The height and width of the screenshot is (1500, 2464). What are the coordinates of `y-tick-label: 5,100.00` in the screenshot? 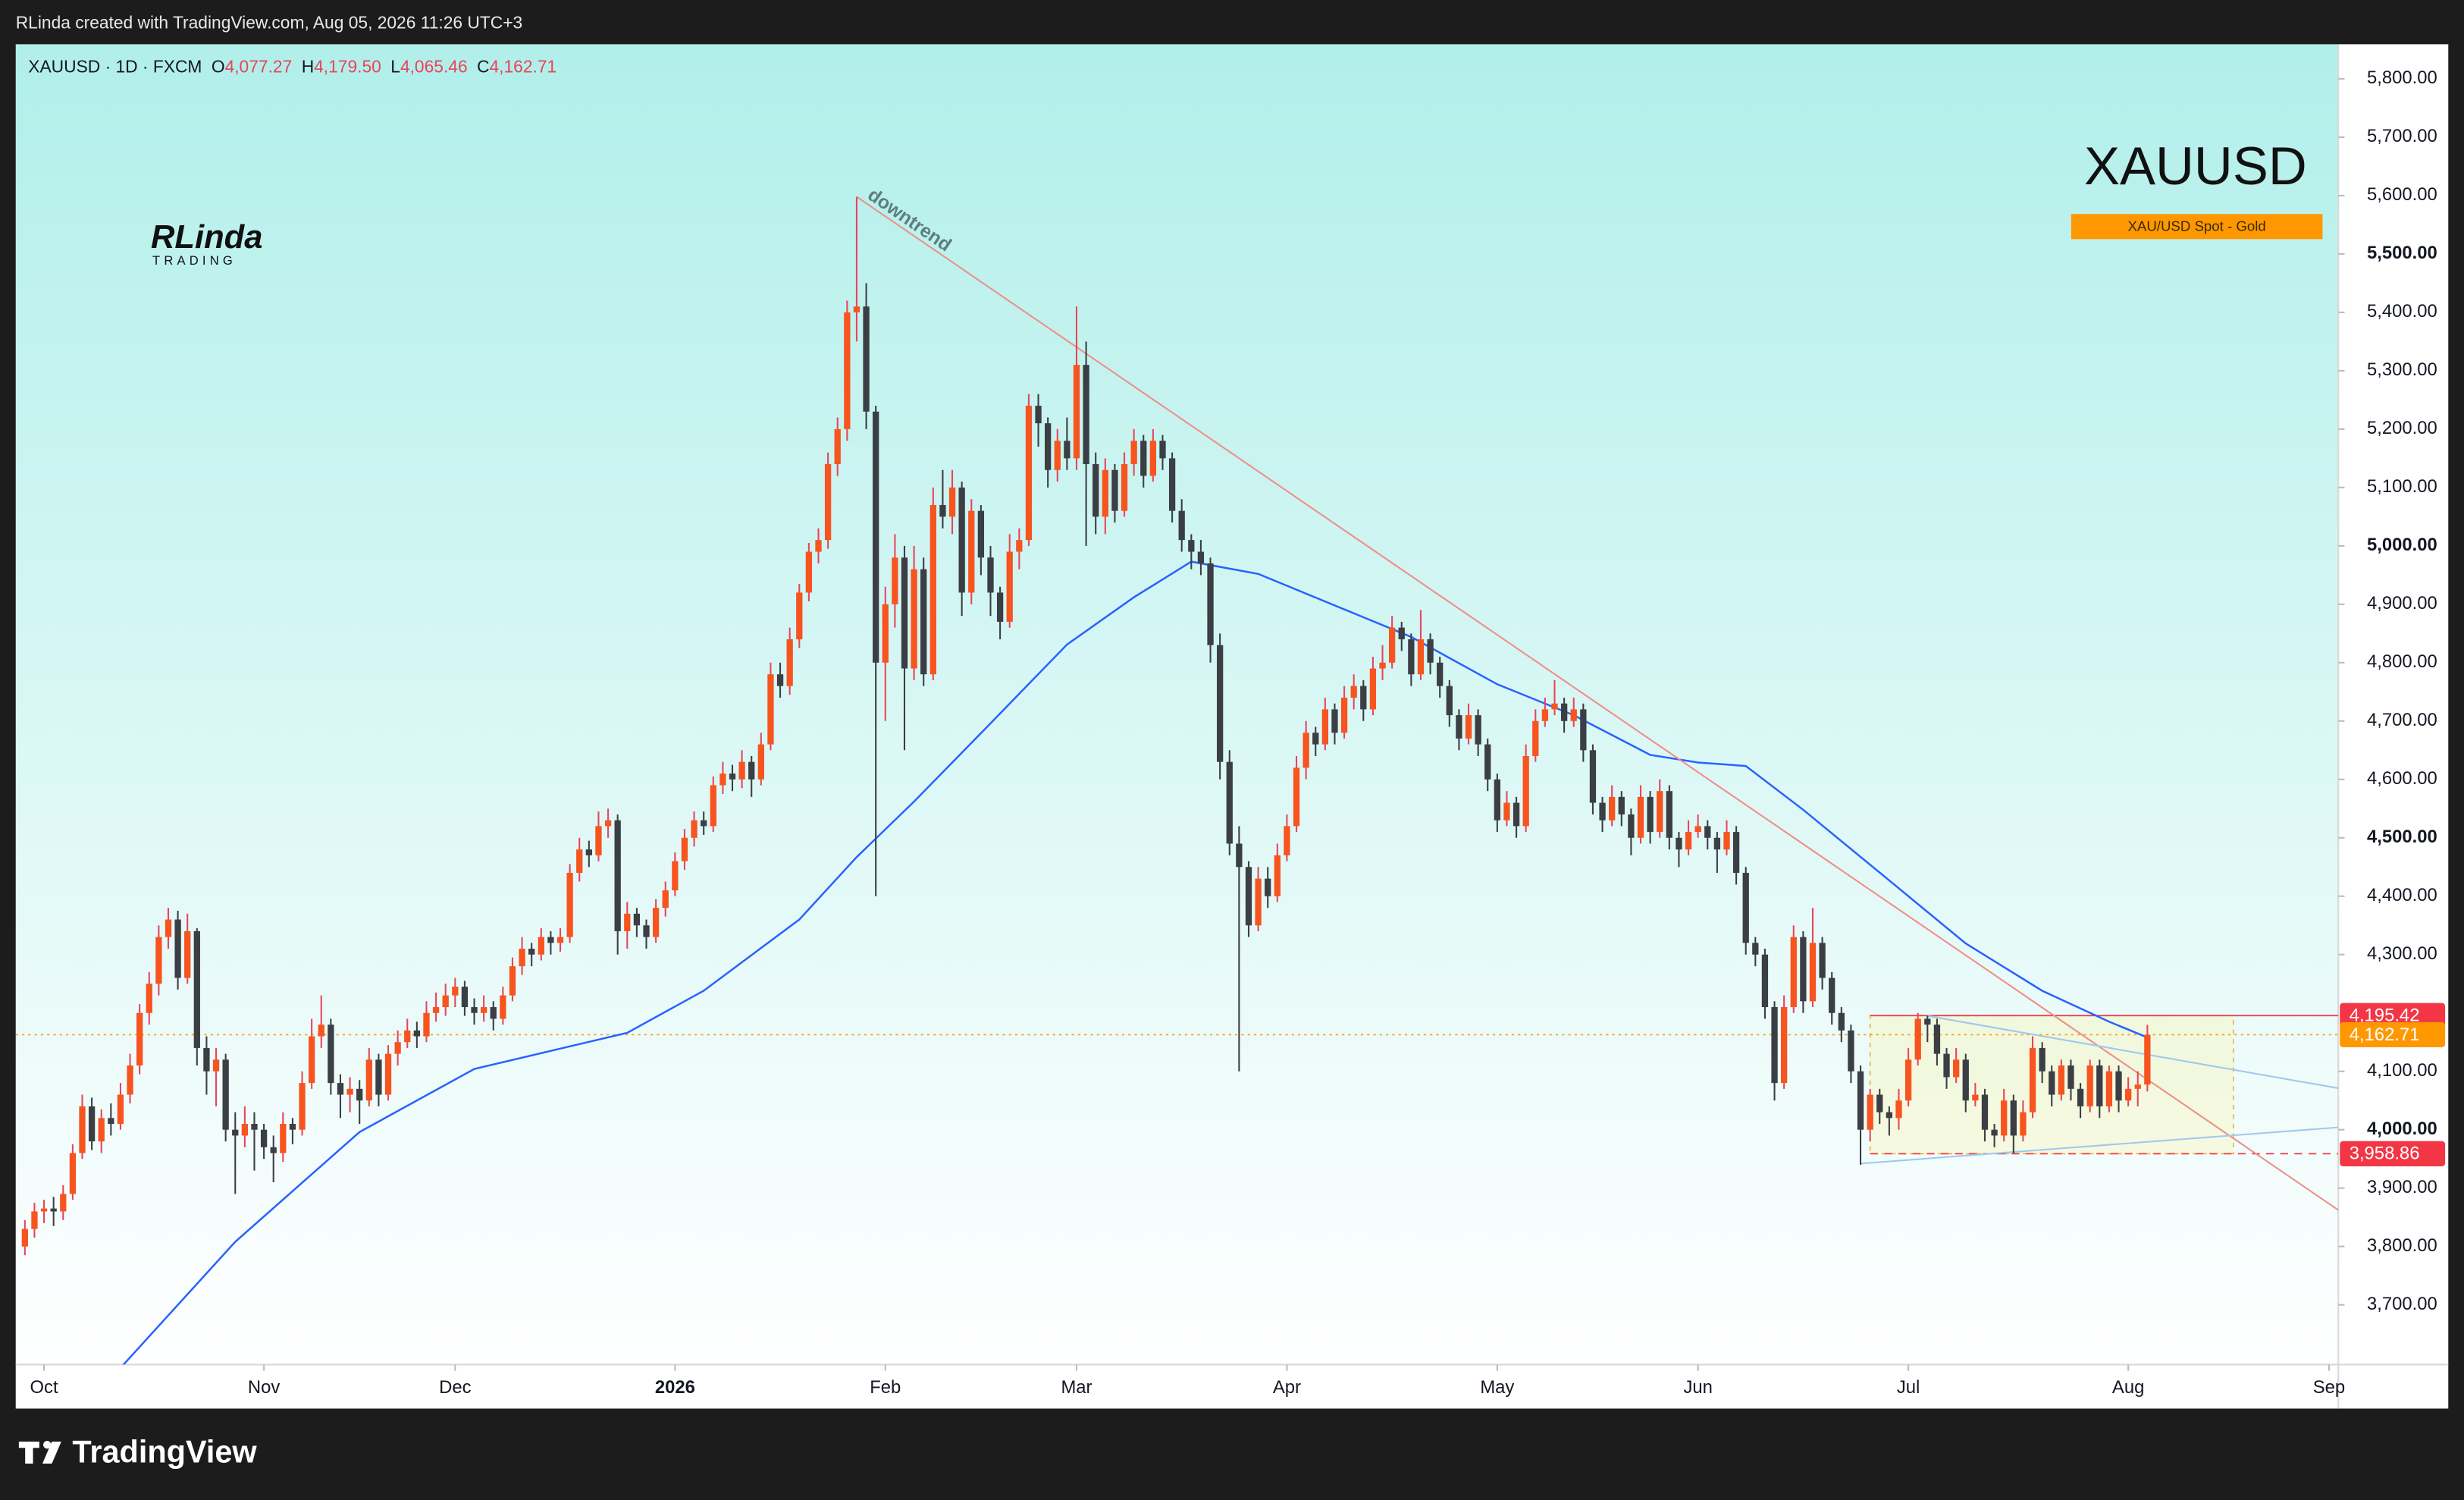 It's located at (2402, 487).